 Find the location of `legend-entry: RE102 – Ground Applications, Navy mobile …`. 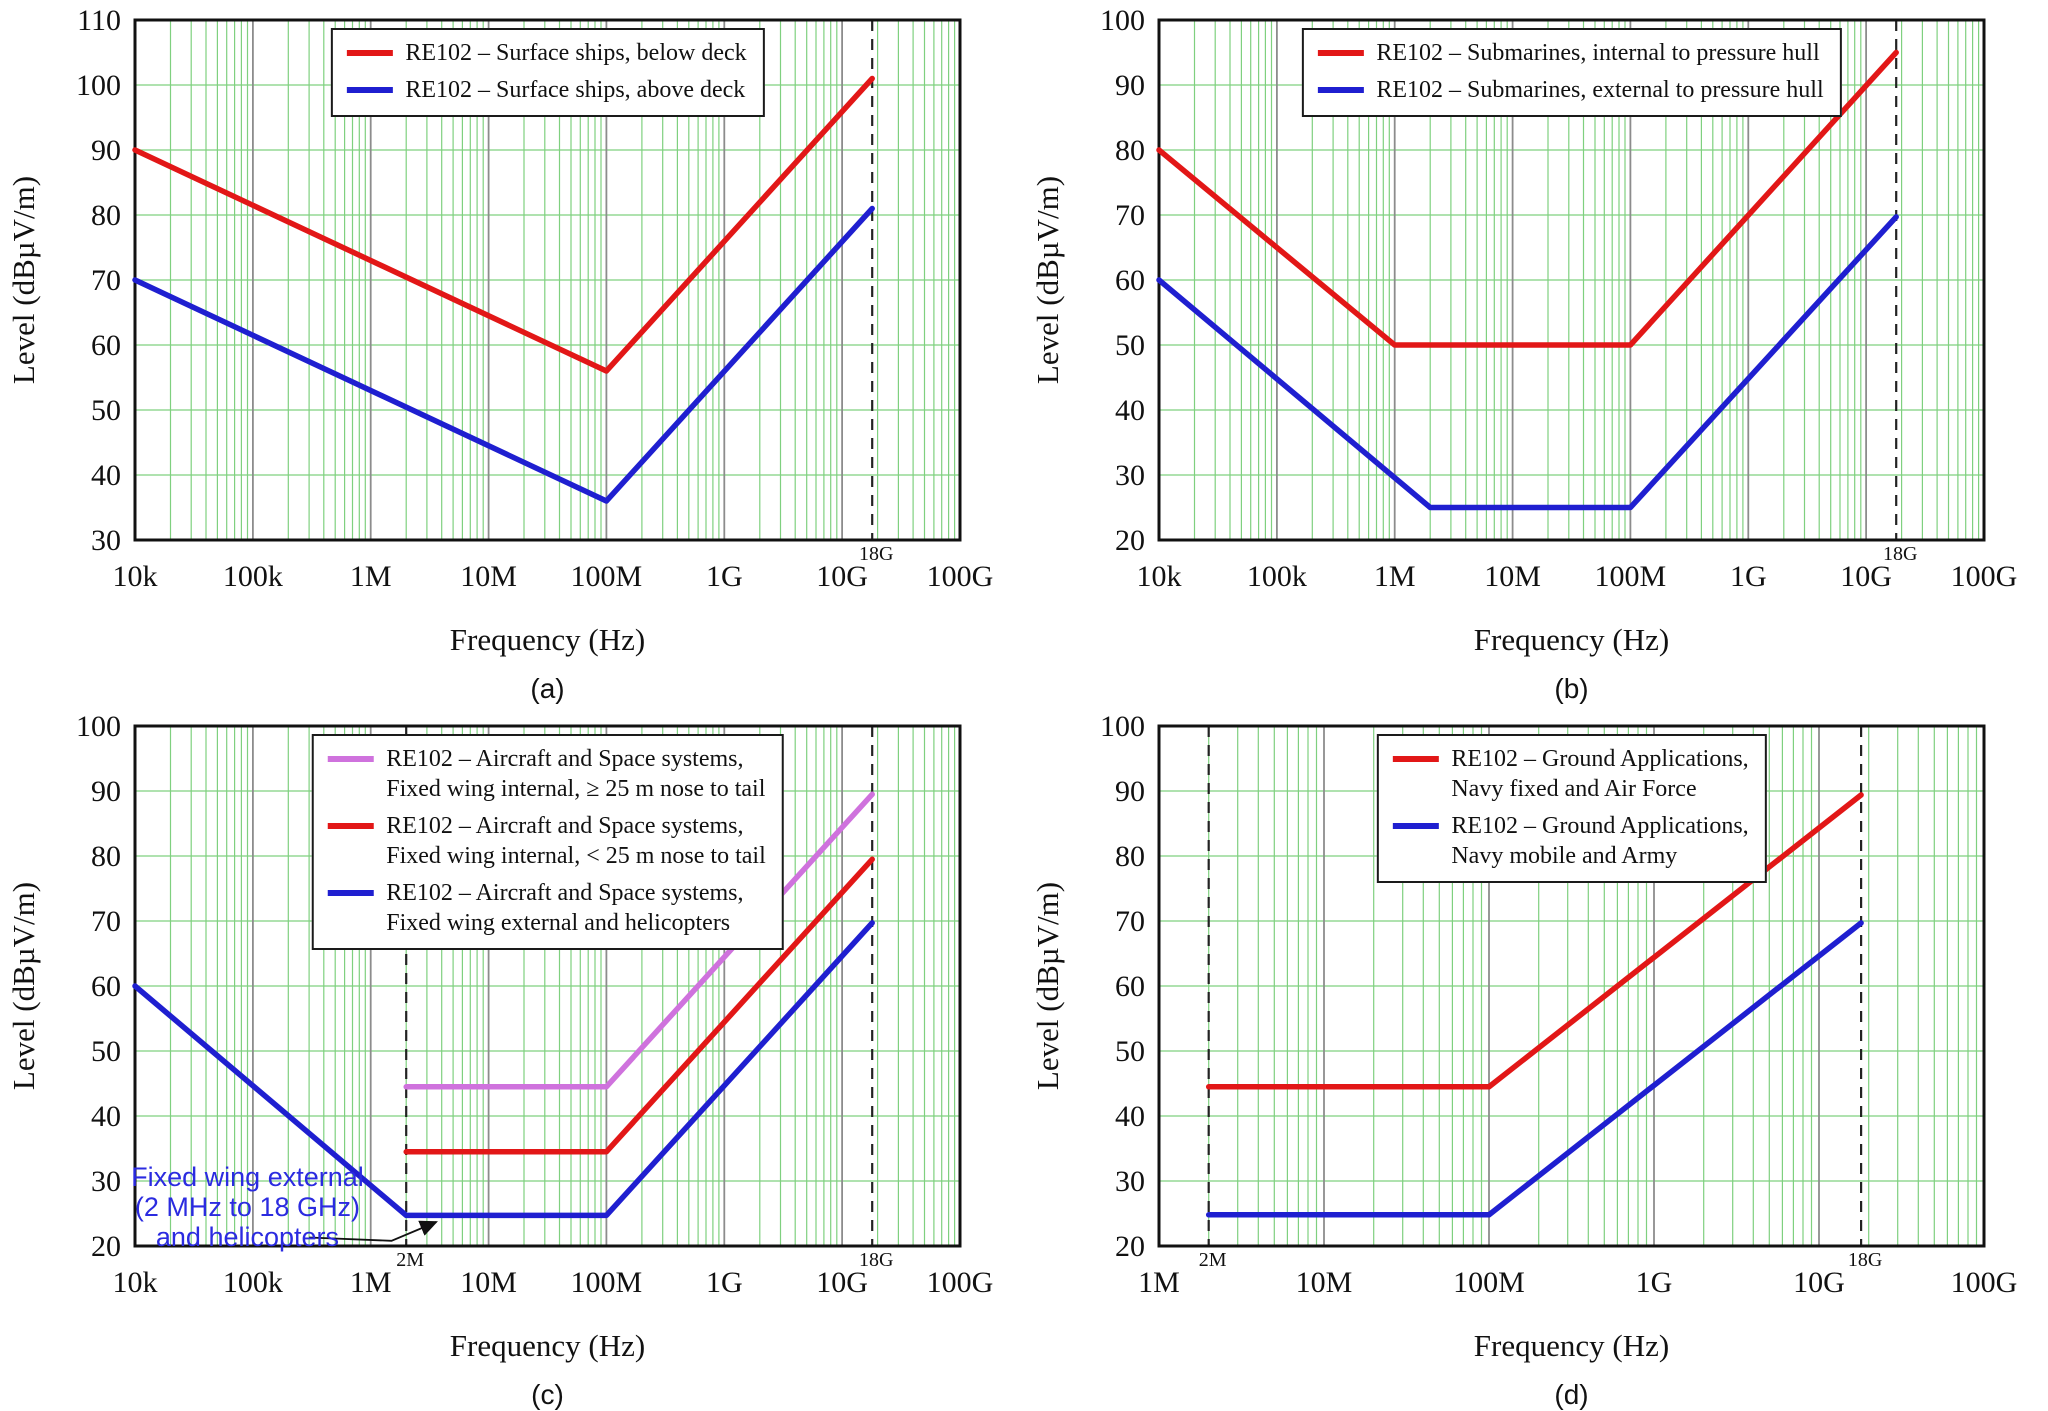

legend-entry: RE102 – Ground Applications, Navy mobile … is located at coordinates (1570, 841).